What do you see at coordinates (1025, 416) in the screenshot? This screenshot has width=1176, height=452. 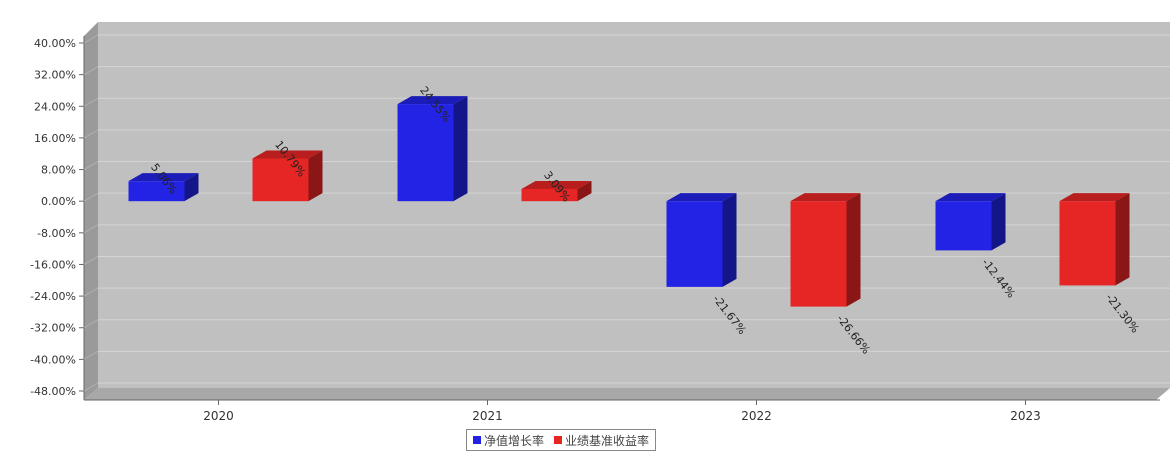 I see `x-tick-label: 2023` at bounding box center [1025, 416].